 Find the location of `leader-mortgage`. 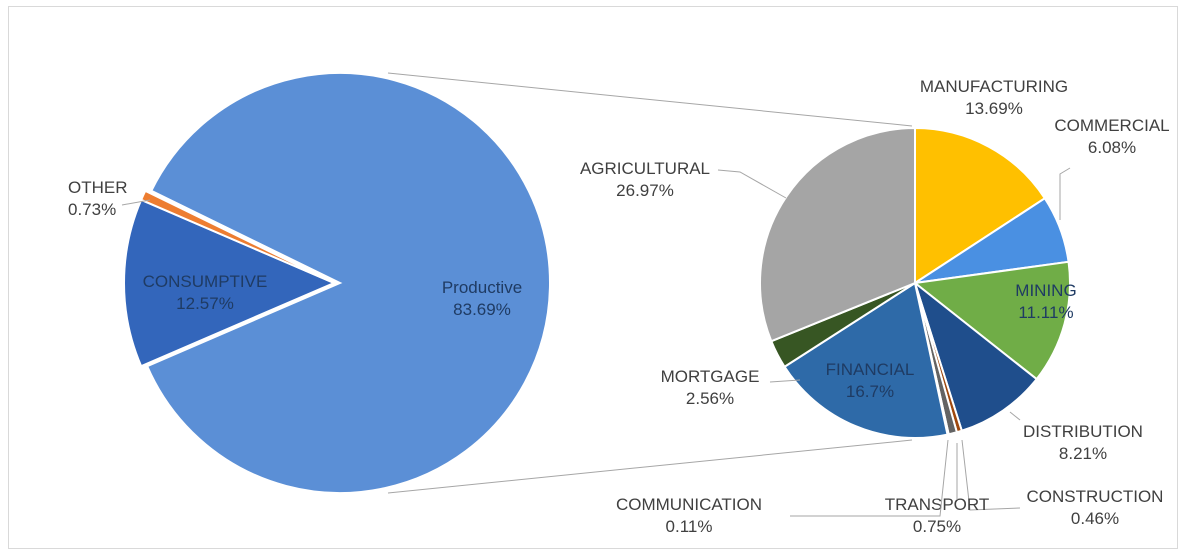

leader-mortgage is located at coordinates (785, 381).